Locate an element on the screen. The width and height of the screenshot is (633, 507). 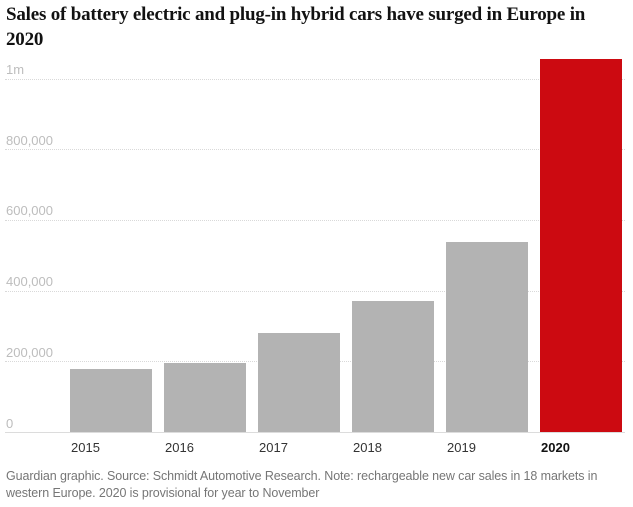
x-axis-label-2019: 2019 is located at coordinates (461, 447).